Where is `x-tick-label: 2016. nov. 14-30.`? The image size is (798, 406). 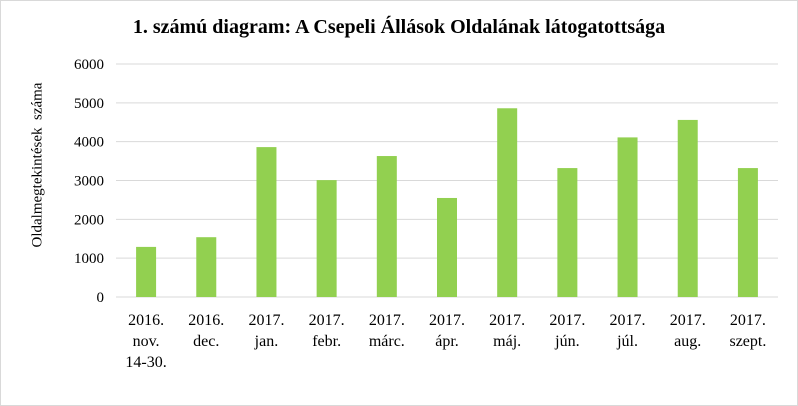
x-tick-label: 2016. nov. 14-30. is located at coordinates (146, 341).